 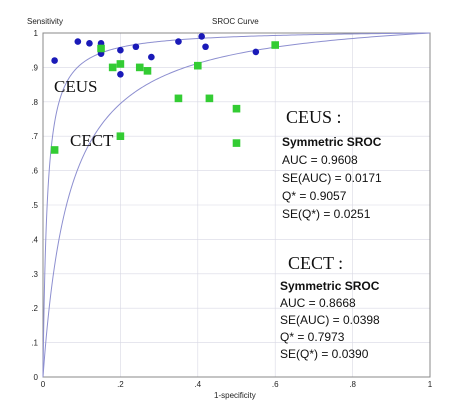 What do you see at coordinates (312, 337) in the screenshot?
I see `cect-q-star: Q* = 0.7973` at bounding box center [312, 337].